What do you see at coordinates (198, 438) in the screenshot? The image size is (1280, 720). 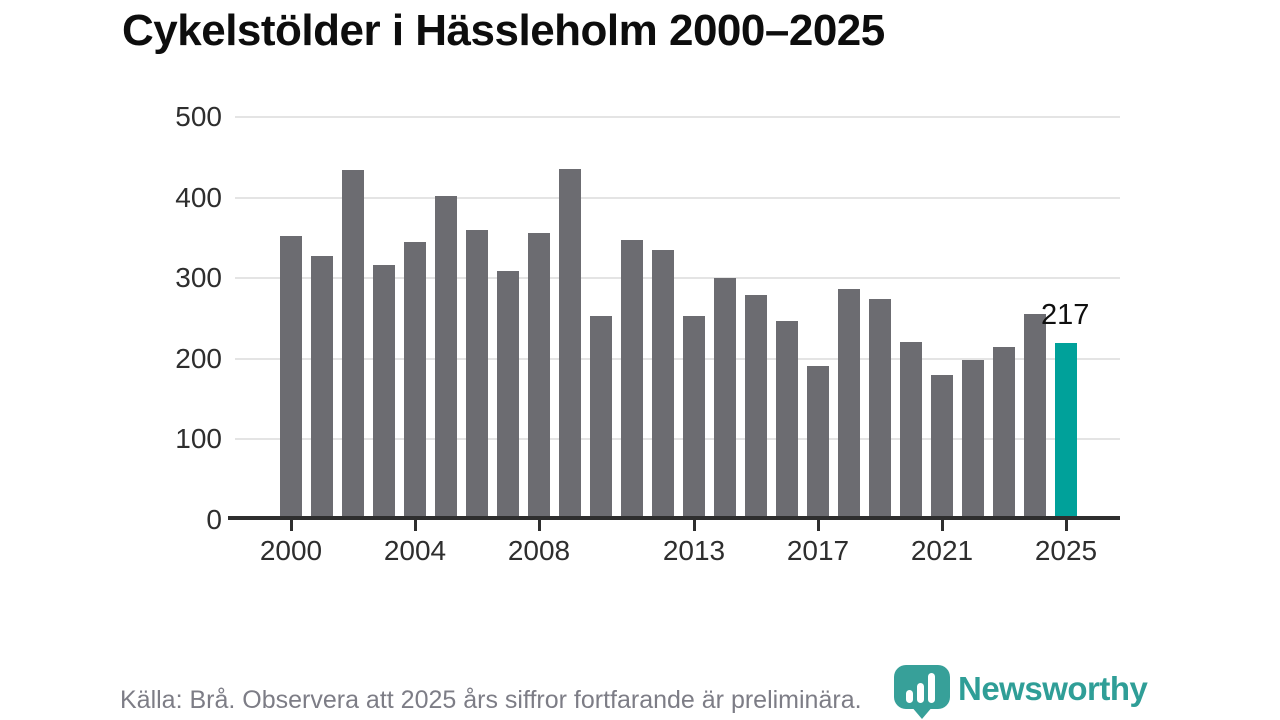 I see `y-tick-label-100: 100` at bounding box center [198, 438].